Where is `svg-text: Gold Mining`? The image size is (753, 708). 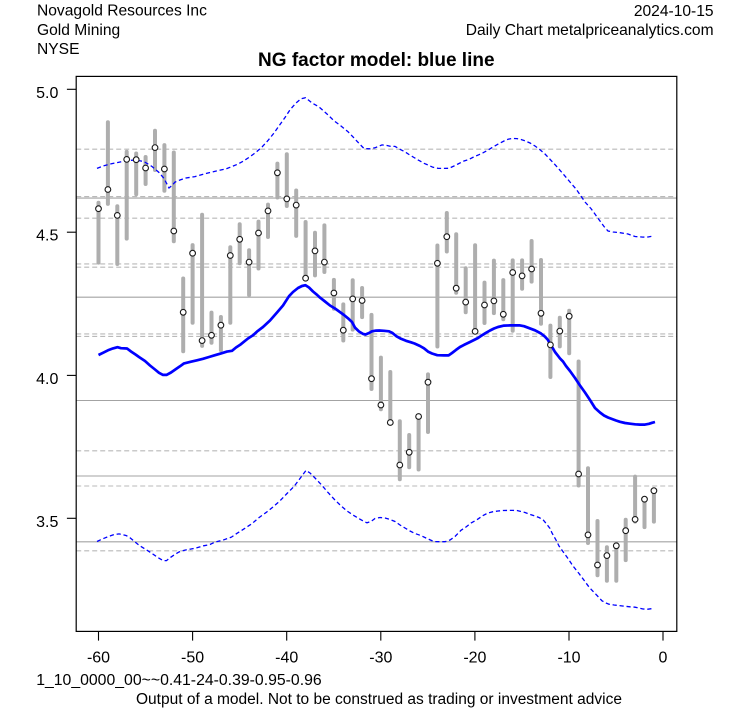 svg-text: Gold Mining is located at coordinates (78, 30).